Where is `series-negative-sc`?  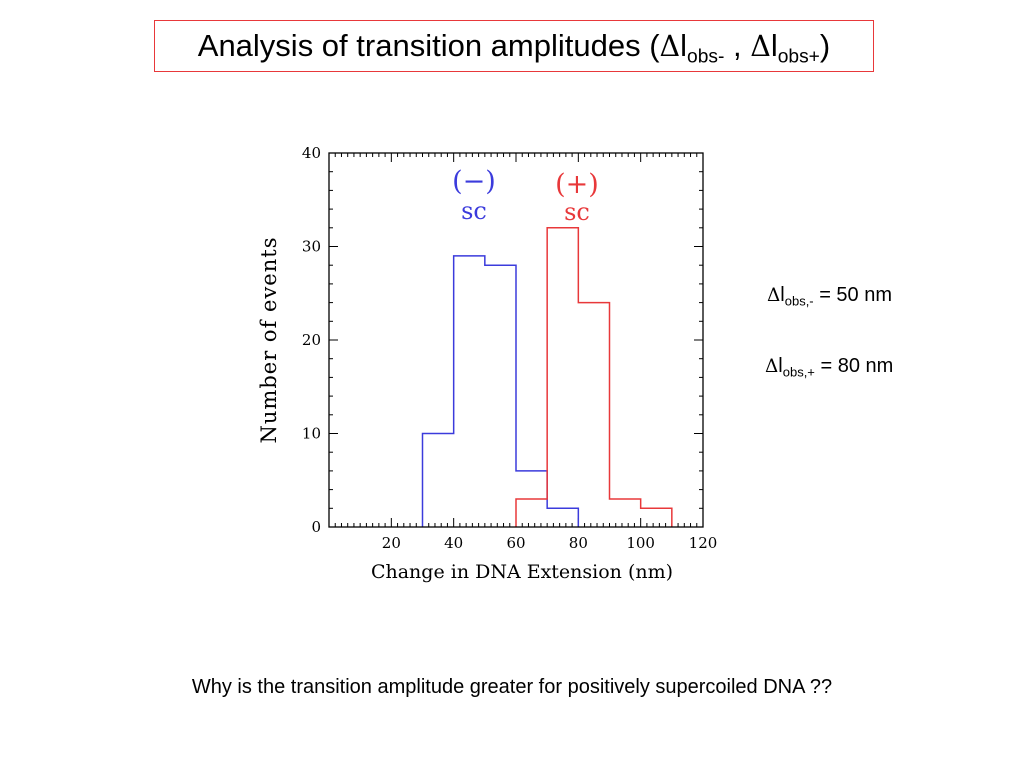
series-negative-sc is located at coordinates (500, 391).